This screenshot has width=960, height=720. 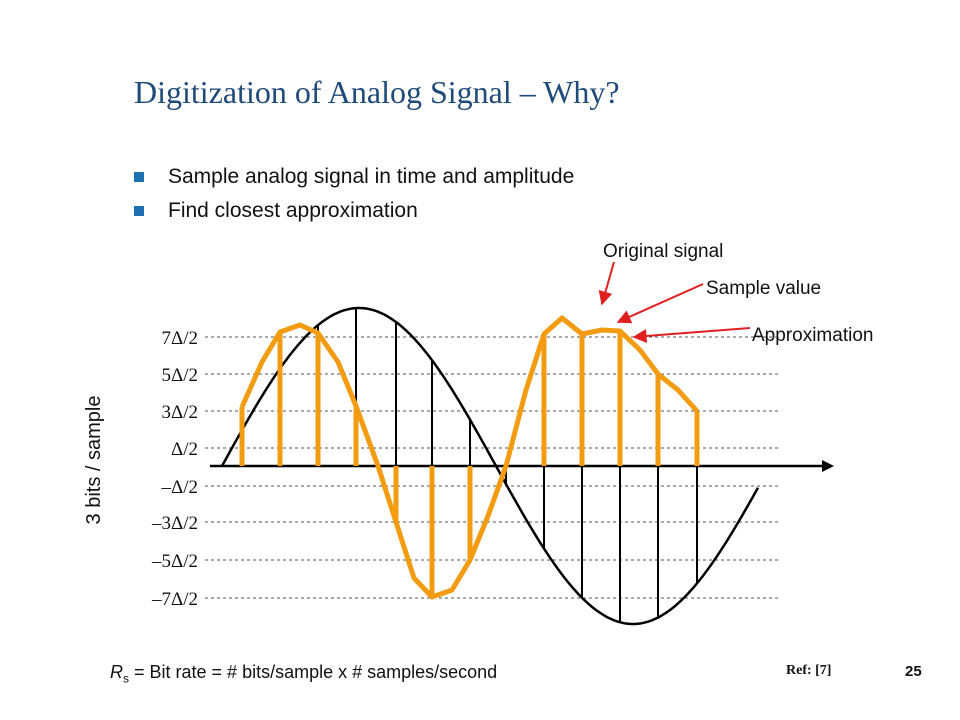 What do you see at coordinates (812, 335) in the screenshot?
I see `annotation-approximation: Approximation` at bounding box center [812, 335].